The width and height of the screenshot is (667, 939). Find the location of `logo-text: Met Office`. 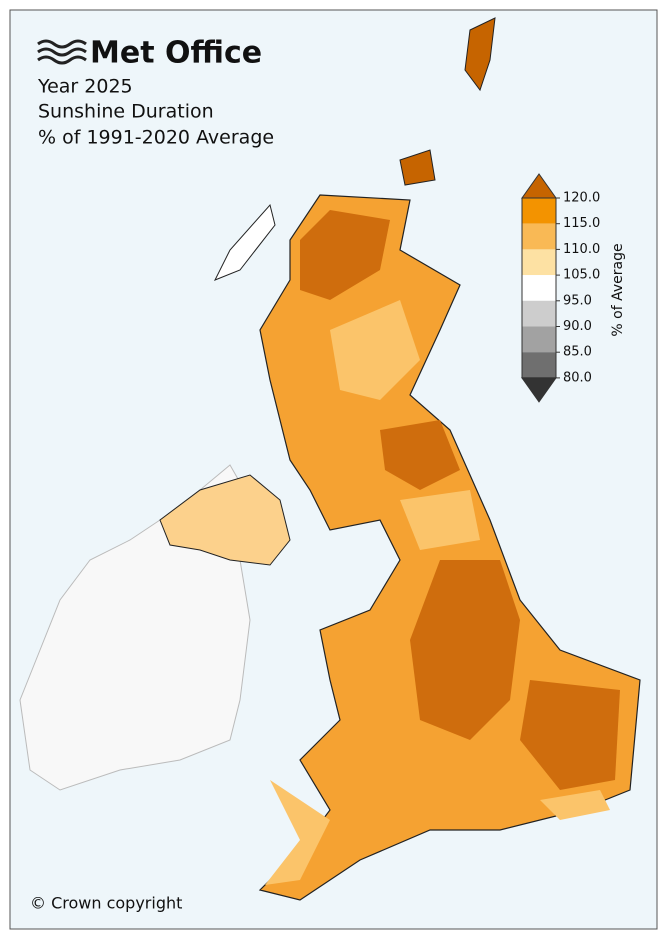

logo-text: Met Office is located at coordinates (176, 53).